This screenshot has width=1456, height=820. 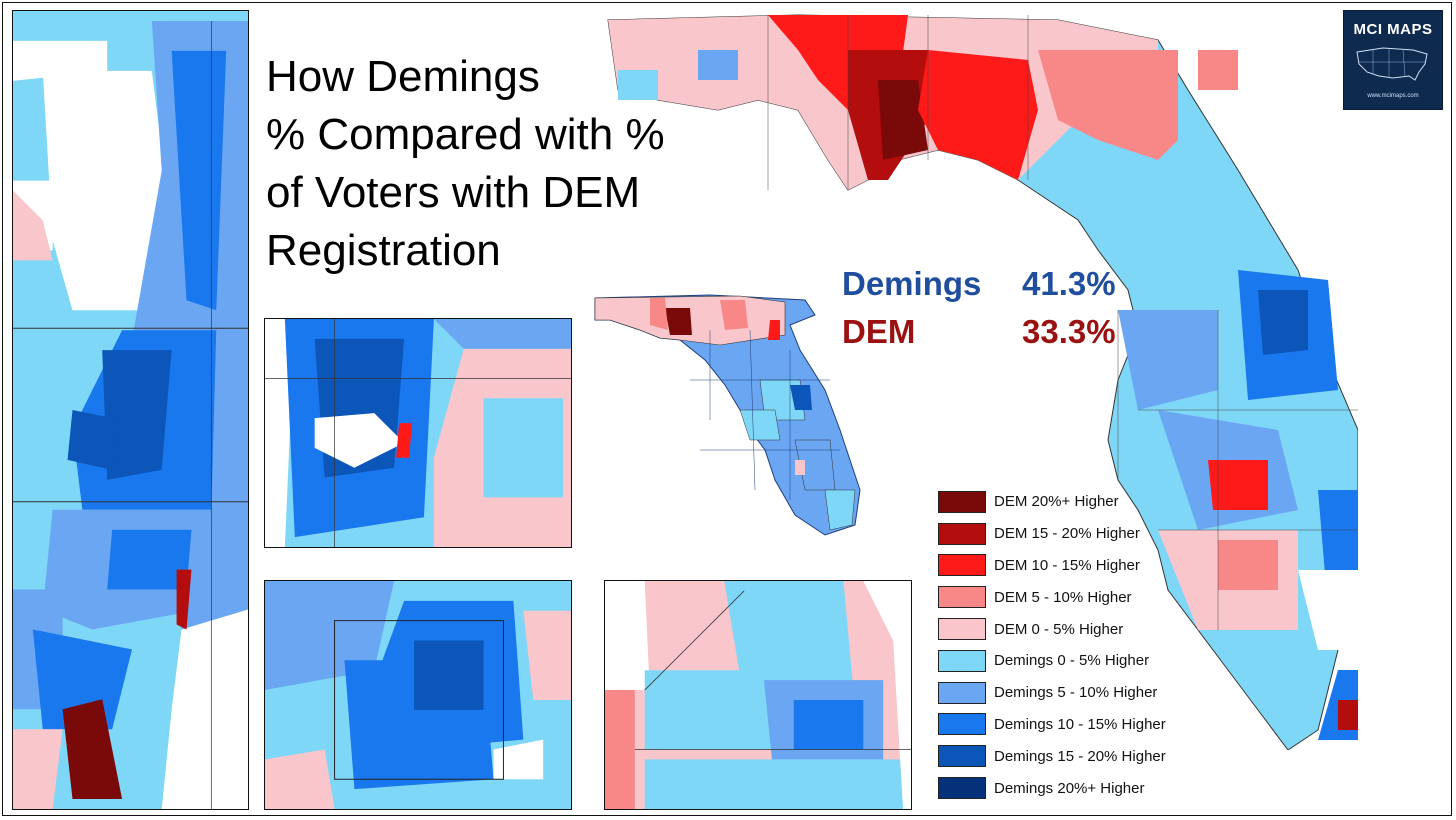 I want to click on legend-item: DEM 0 - 5% Higher, so click(x=1068, y=629).